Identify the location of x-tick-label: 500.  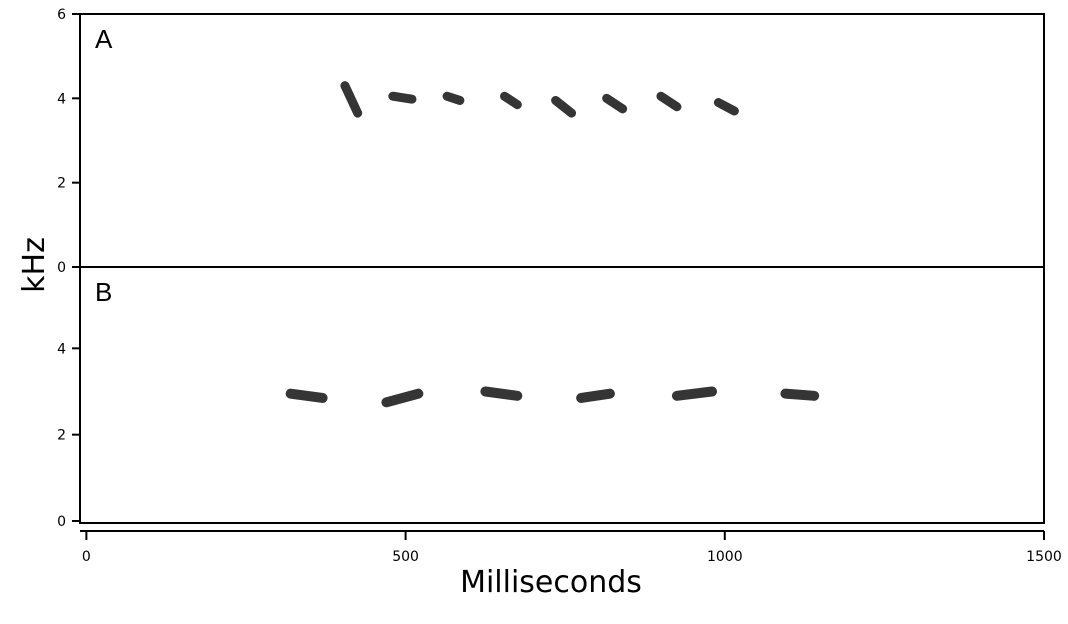
(405, 557).